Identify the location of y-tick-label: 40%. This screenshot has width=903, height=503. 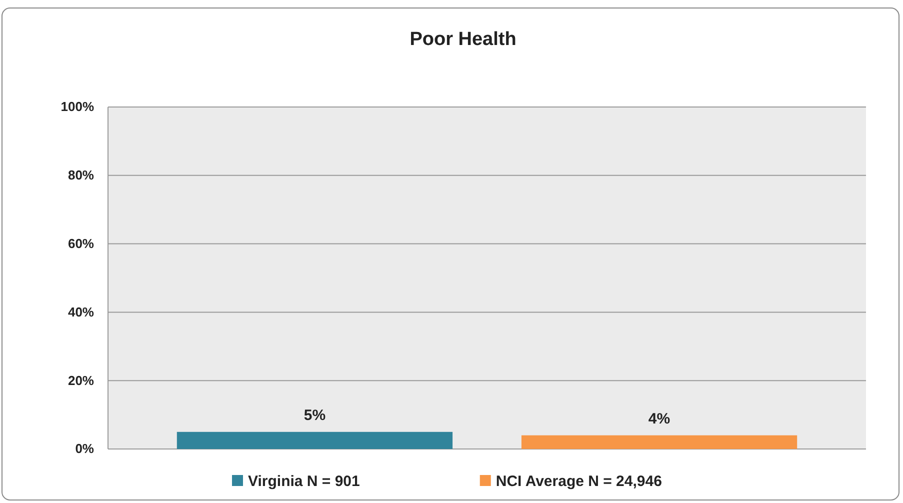
(81, 312).